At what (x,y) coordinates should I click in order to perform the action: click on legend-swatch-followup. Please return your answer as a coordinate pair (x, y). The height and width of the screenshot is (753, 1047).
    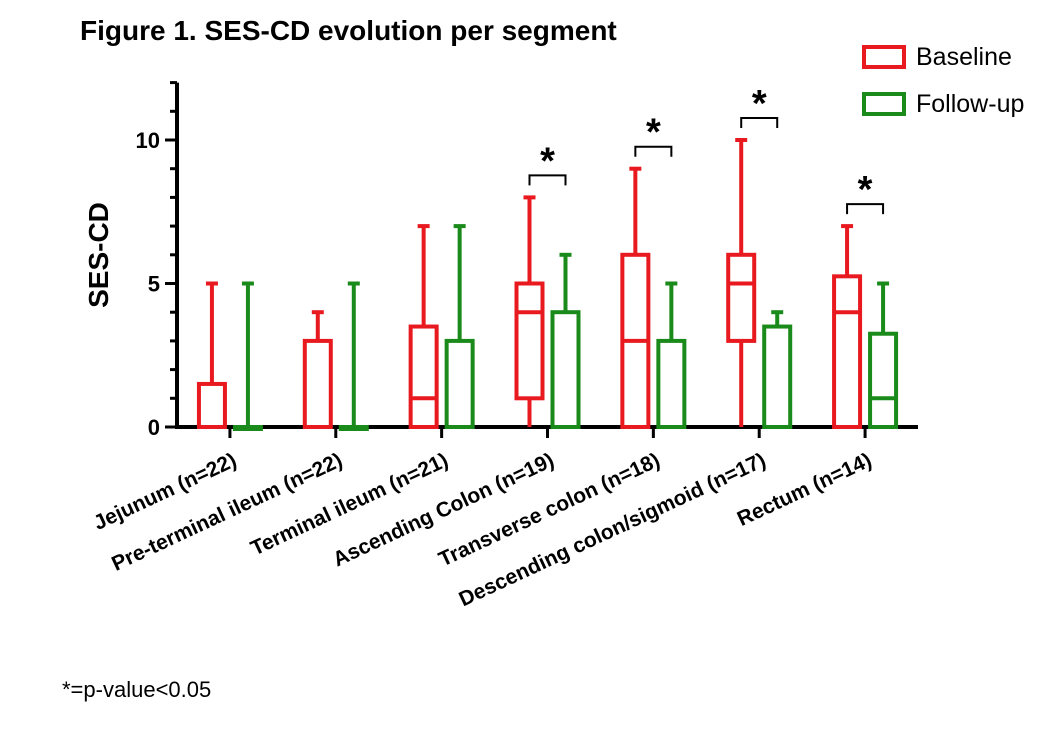
    Looking at the image, I should click on (884, 104).